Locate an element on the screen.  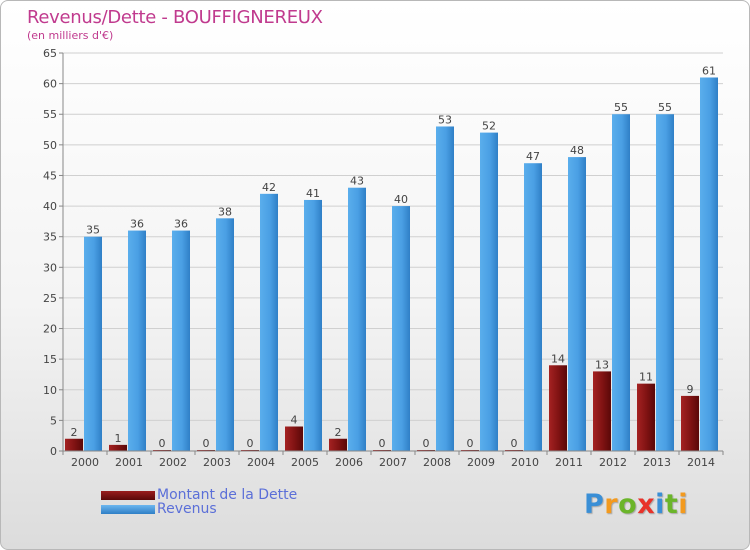
y-tick-label: 60 is located at coordinates (50, 84).